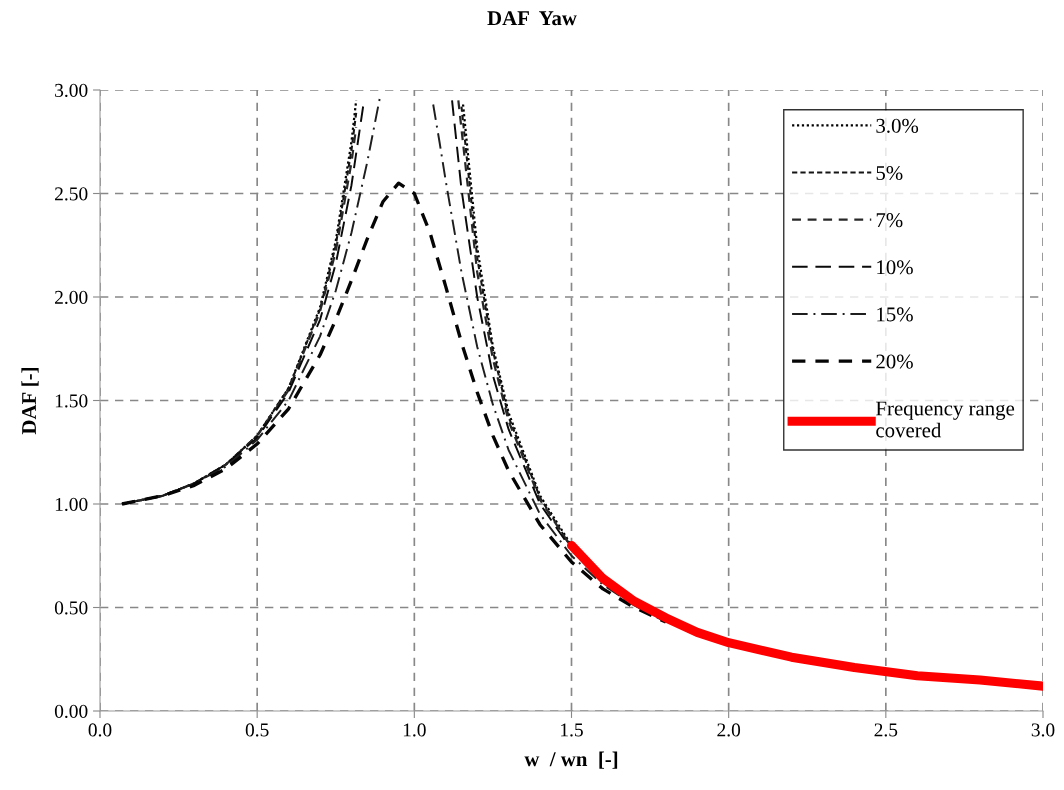 This screenshot has width=1064, height=790. What do you see at coordinates (257, 730) in the screenshot?
I see `x-tick-label: 0.5` at bounding box center [257, 730].